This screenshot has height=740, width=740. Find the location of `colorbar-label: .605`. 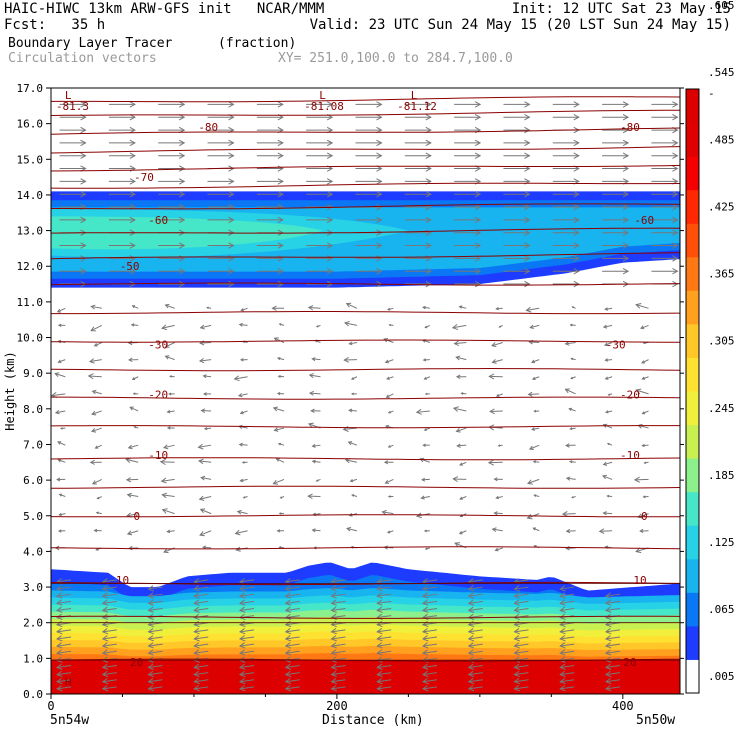

colorbar-label: .605 is located at coordinates (721, 6).